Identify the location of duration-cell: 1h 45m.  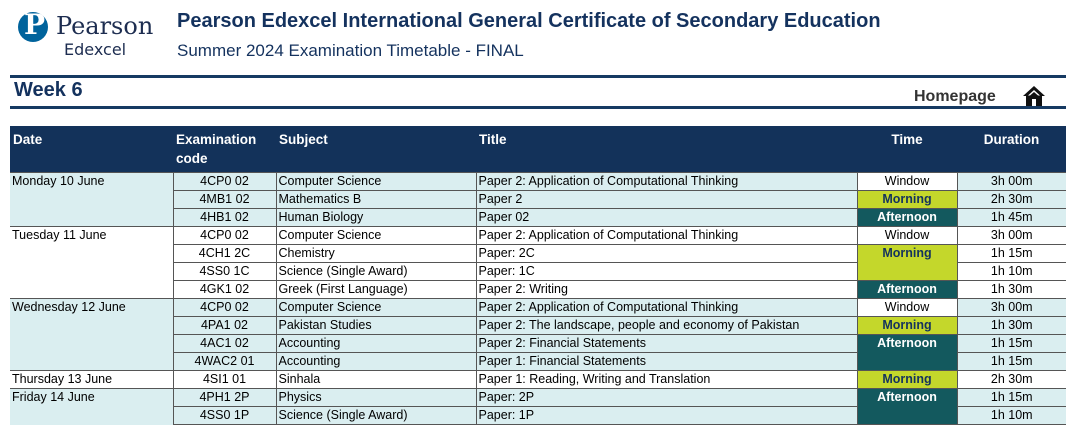
(1011, 217).